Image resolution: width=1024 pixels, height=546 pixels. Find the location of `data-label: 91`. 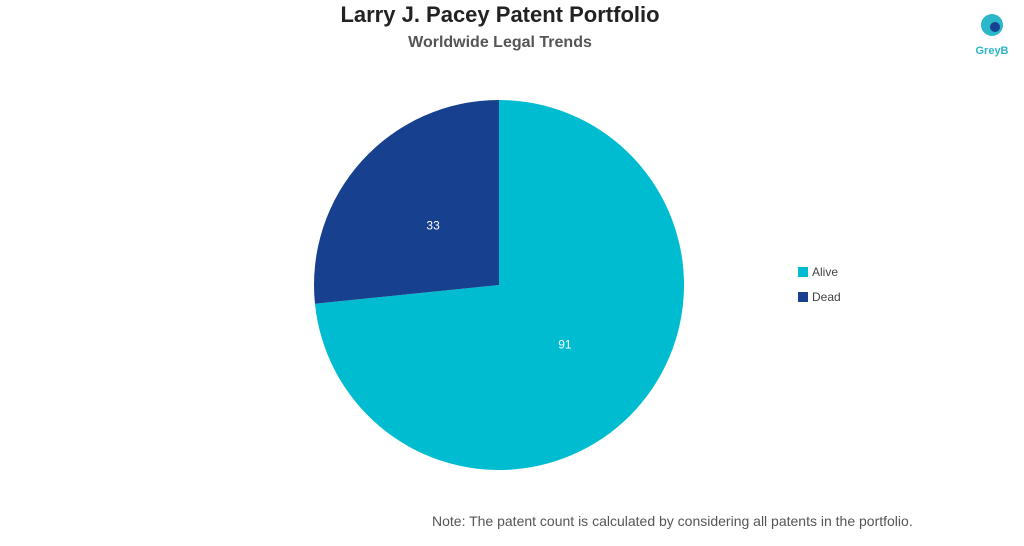

data-label: 91 is located at coordinates (565, 345).